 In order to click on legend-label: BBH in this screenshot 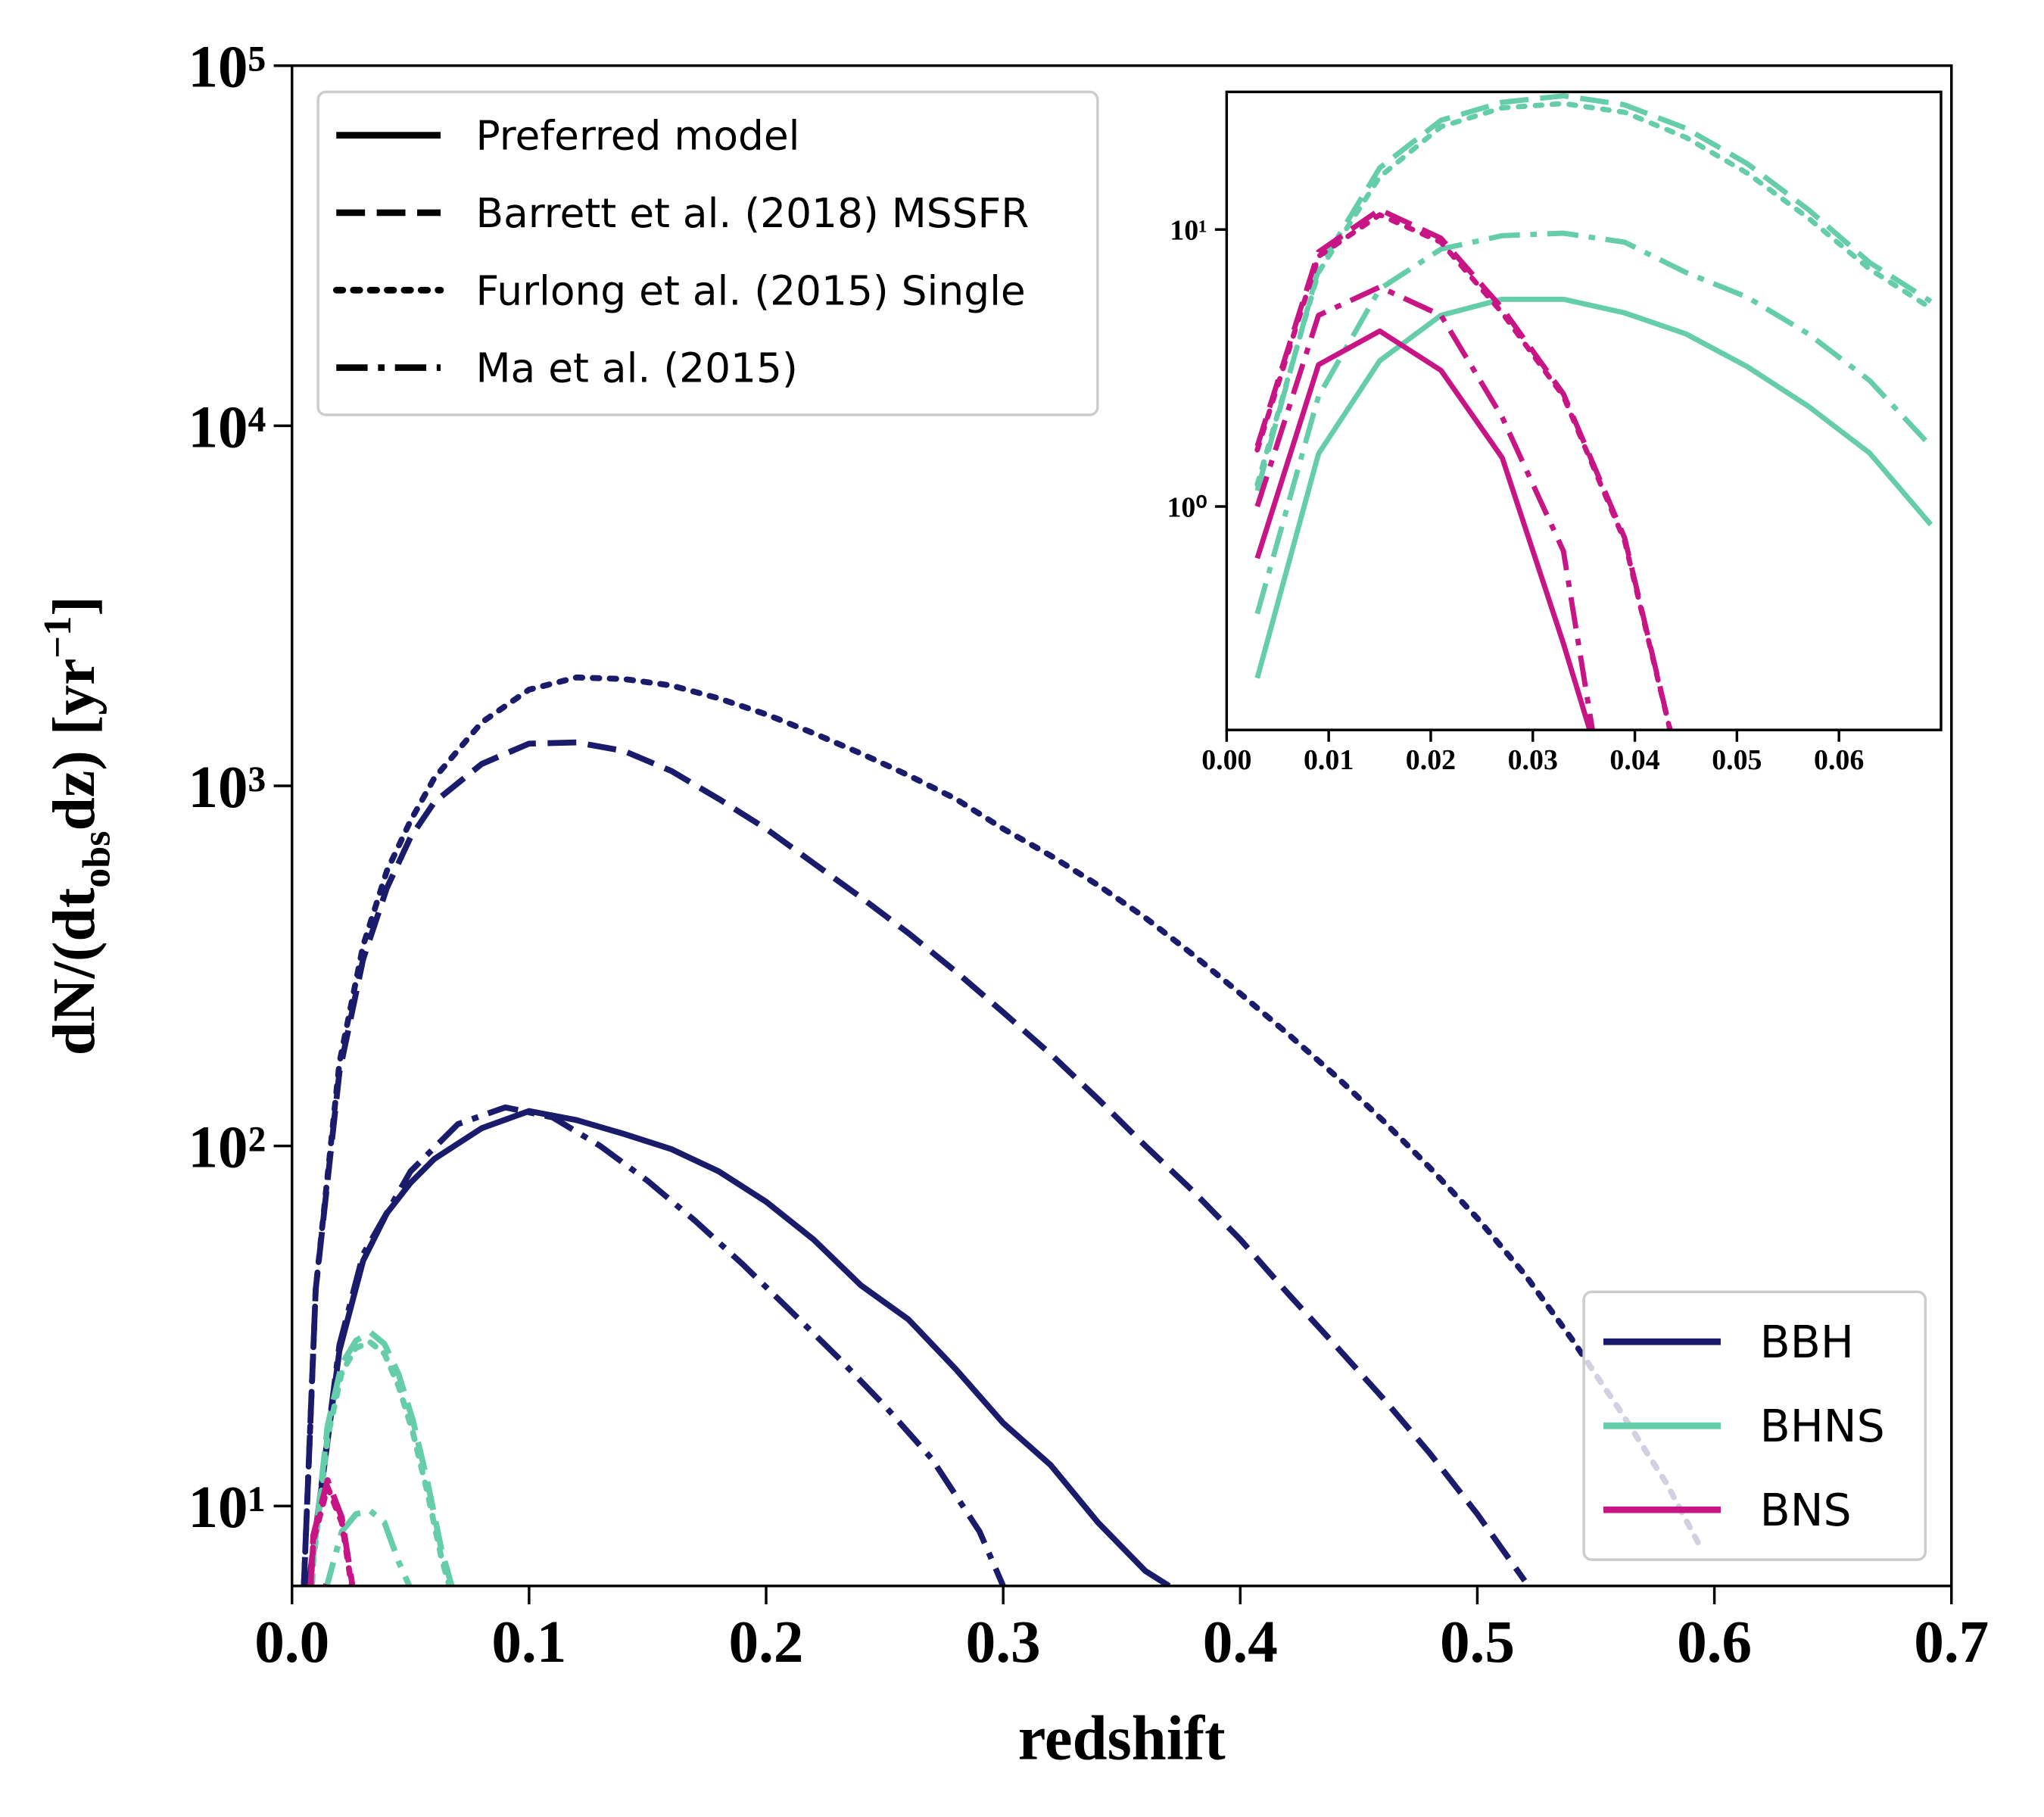, I will do `click(1807, 1342)`.